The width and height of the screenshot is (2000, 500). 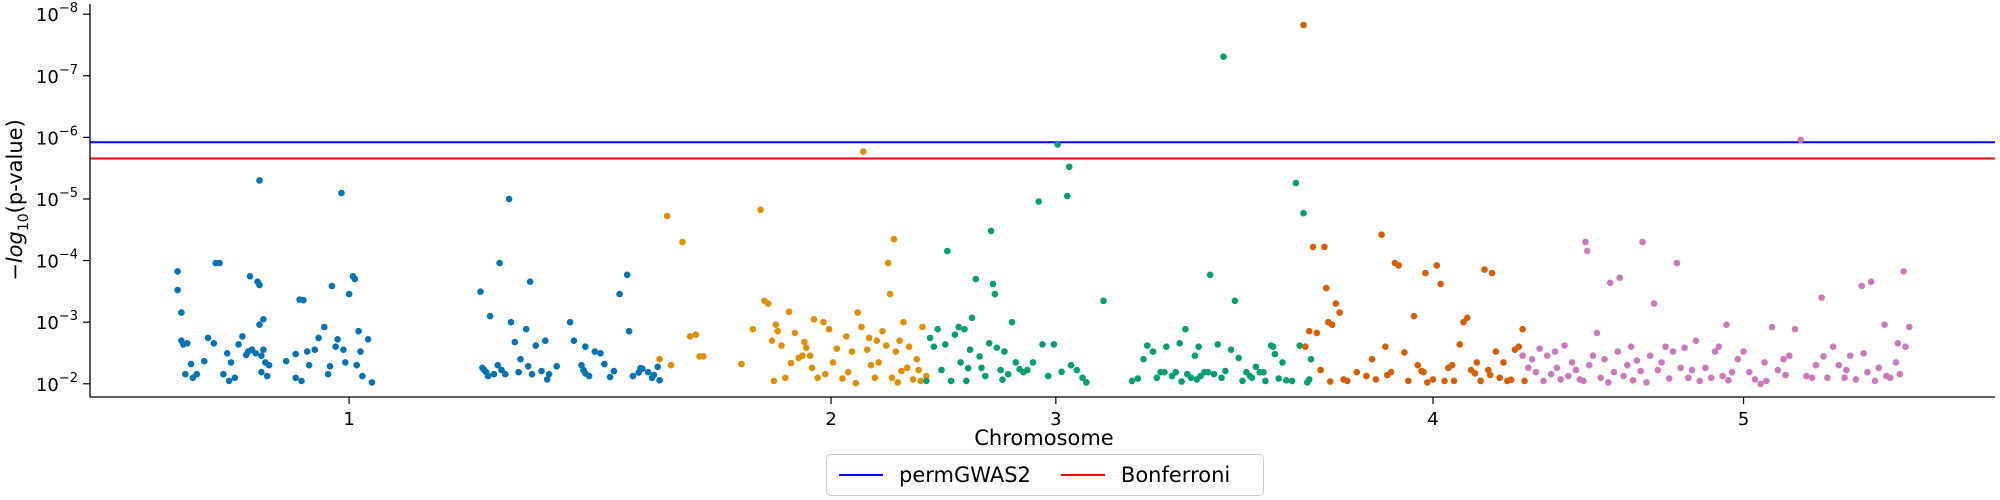 What do you see at coordinates (1082, 475) in the screenshot?
I see `legend-swatch-bonferroni` at bounding box center [1082, 475].